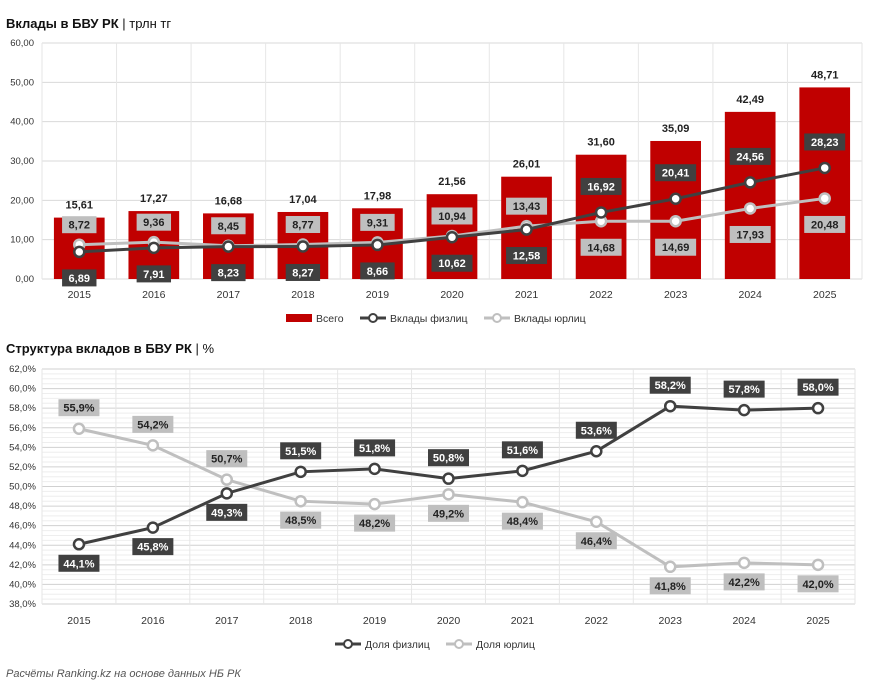 This screenshot has width=872, height=690. Describe the element at coordinates (452, 264) in the screenshot. I see `fiz-data-label: 10,62` at that location.